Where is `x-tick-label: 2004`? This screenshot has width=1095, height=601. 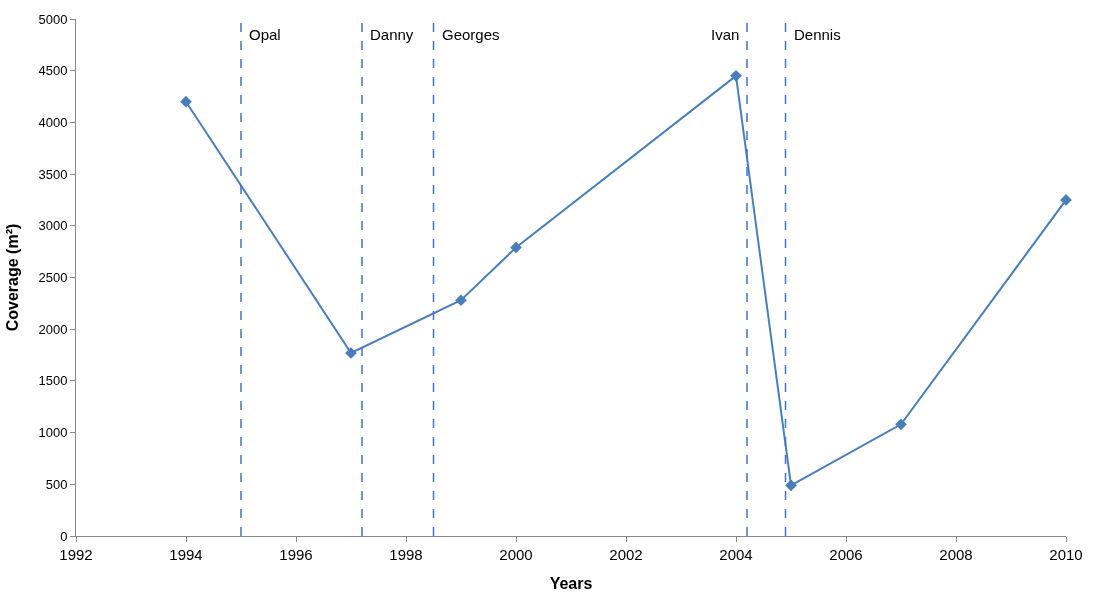 x-tick-label: 2004 is located at coordinates (736, 554).